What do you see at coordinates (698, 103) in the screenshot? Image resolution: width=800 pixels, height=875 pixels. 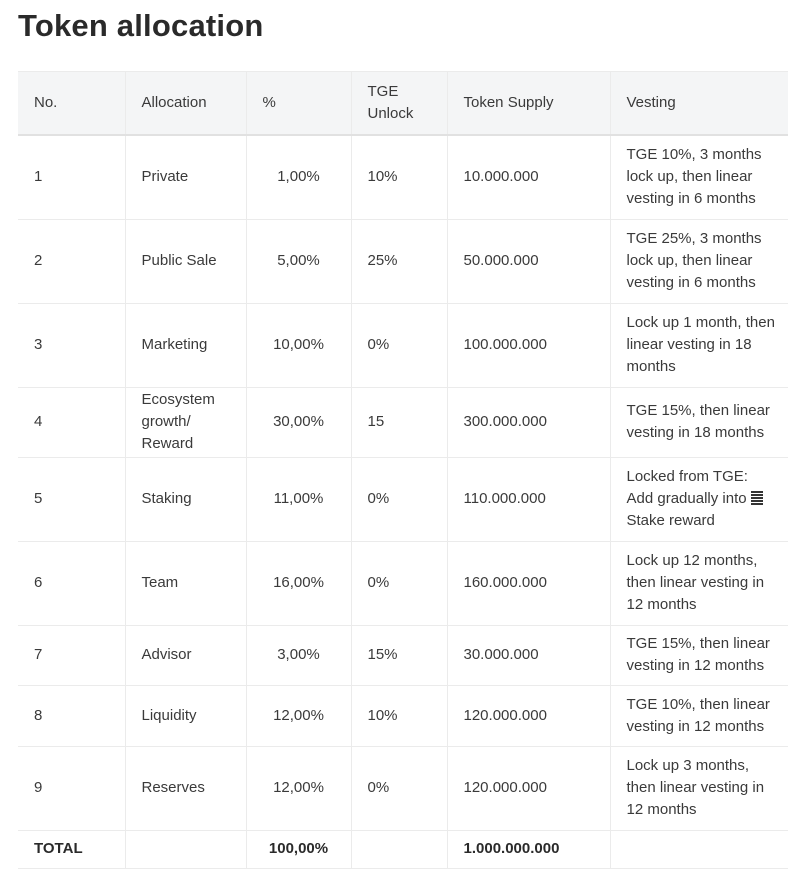 I see `header-vesting: Vesting` at bounding box center [698, 103].